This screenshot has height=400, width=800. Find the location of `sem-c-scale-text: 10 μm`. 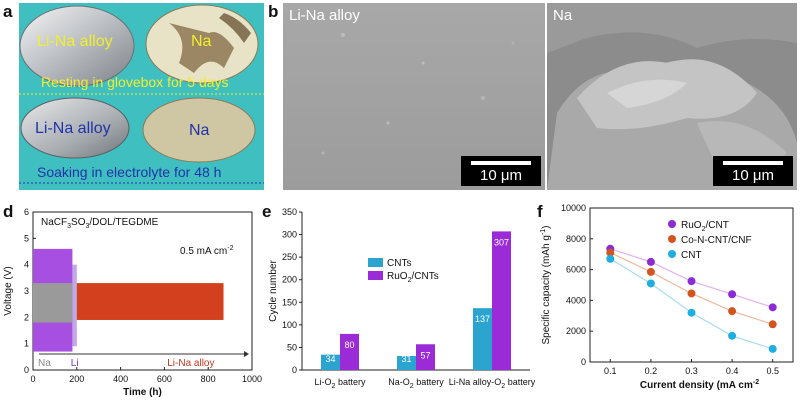

sem-c-scale-text: 10 μm is located at coordinates (753, 175).